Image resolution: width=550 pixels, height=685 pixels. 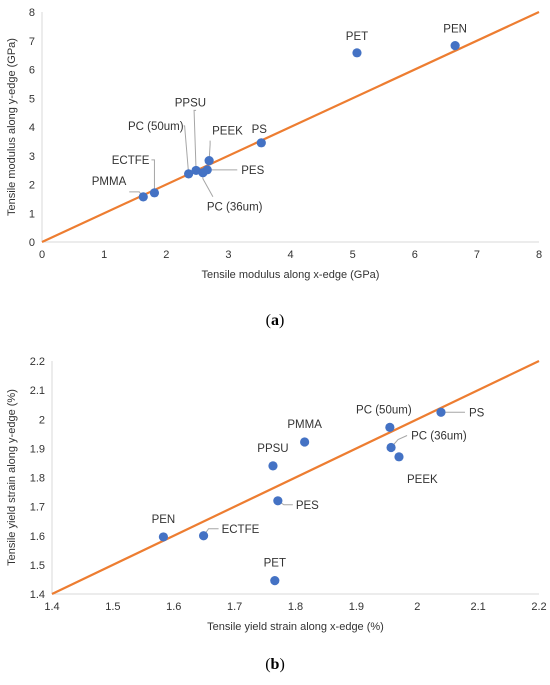 I want to click on y-tick-label: 1.5, so click(x=37, y=566).